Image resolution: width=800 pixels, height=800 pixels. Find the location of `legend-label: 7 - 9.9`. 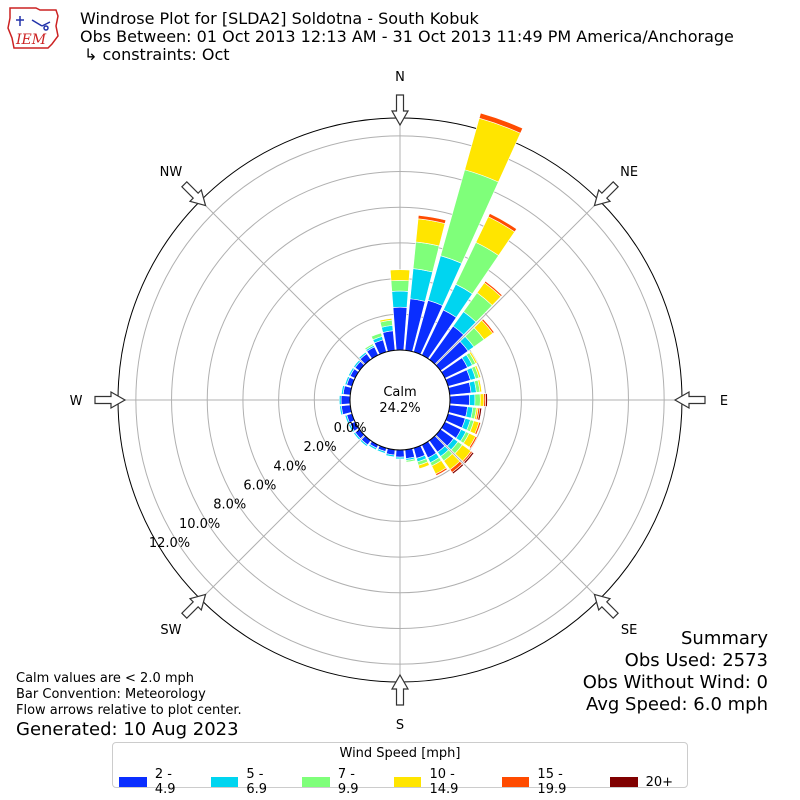

legend-label: 7 - 9.9 is located at coordinates (348, 782).